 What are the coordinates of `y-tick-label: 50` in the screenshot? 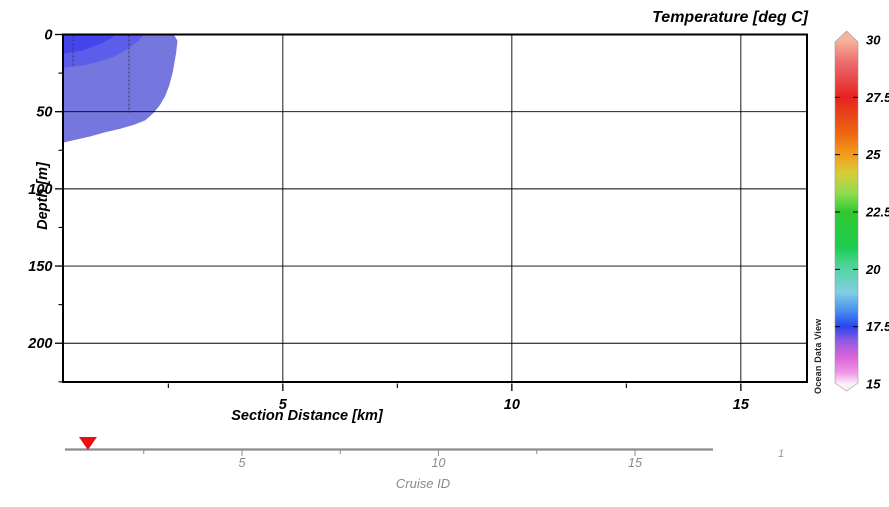 It's located at (44, 113).